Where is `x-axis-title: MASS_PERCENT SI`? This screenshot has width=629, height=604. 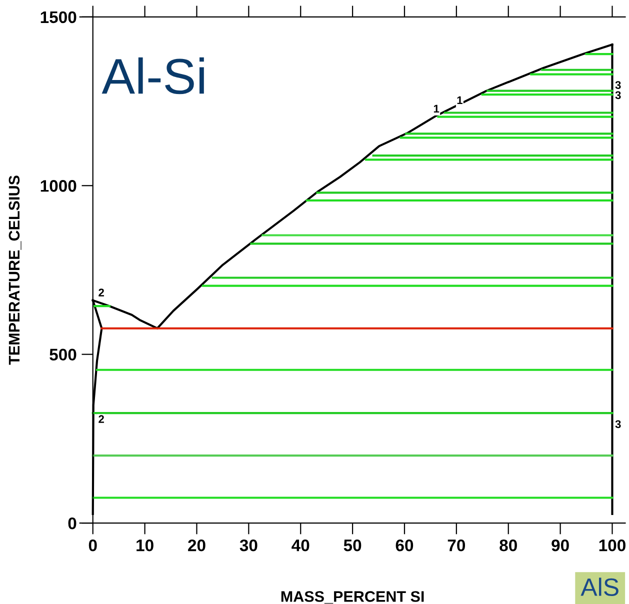 x-axis-title: MASS_PERCENT SI is located at coordinates (352, 597).